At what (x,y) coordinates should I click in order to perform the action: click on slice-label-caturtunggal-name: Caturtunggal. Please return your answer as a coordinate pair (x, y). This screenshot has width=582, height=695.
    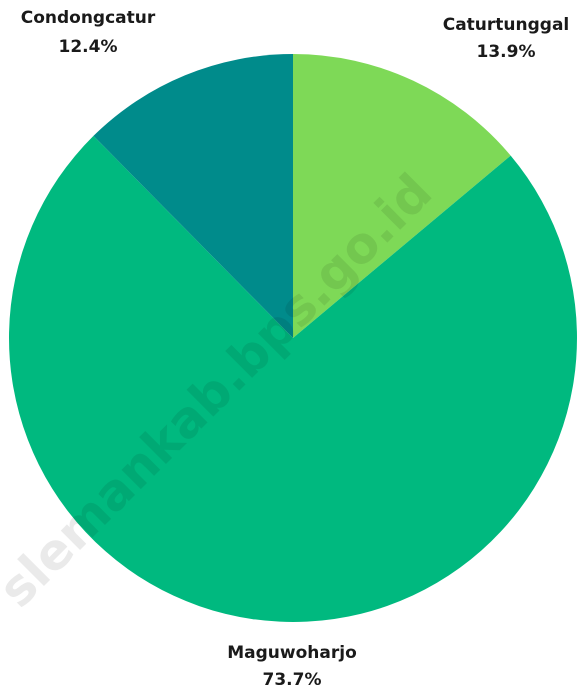
    Looking at the image, I should click on (506, 25).